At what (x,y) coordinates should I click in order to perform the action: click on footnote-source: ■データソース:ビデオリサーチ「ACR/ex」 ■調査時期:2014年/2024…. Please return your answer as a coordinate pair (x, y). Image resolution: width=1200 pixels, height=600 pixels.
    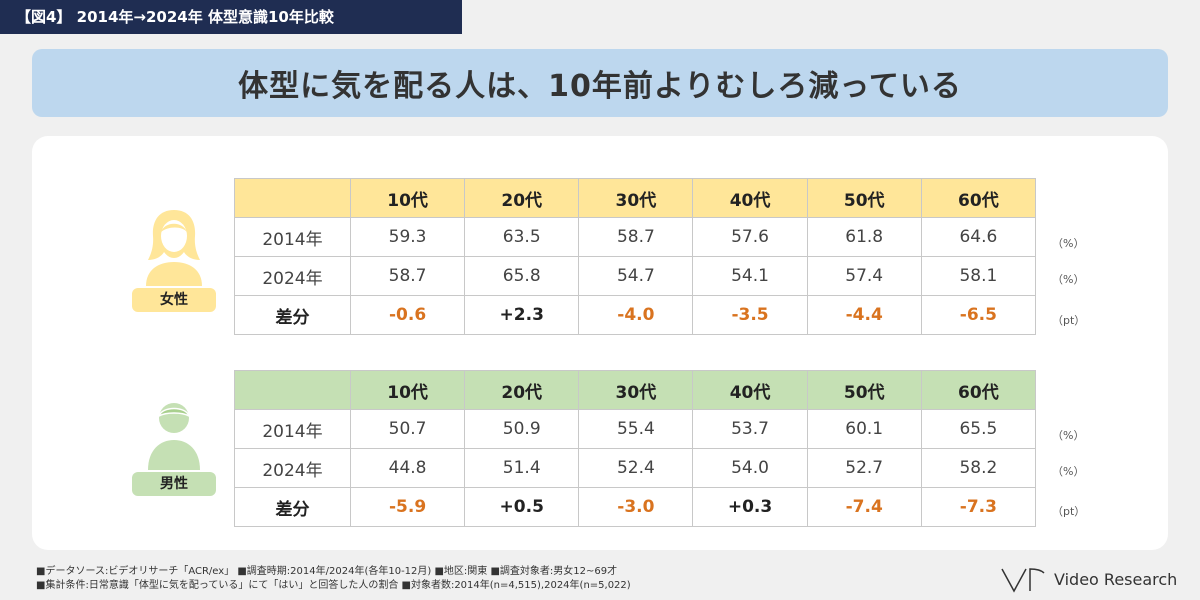
    Looking at the image, I should click on (327, 571).